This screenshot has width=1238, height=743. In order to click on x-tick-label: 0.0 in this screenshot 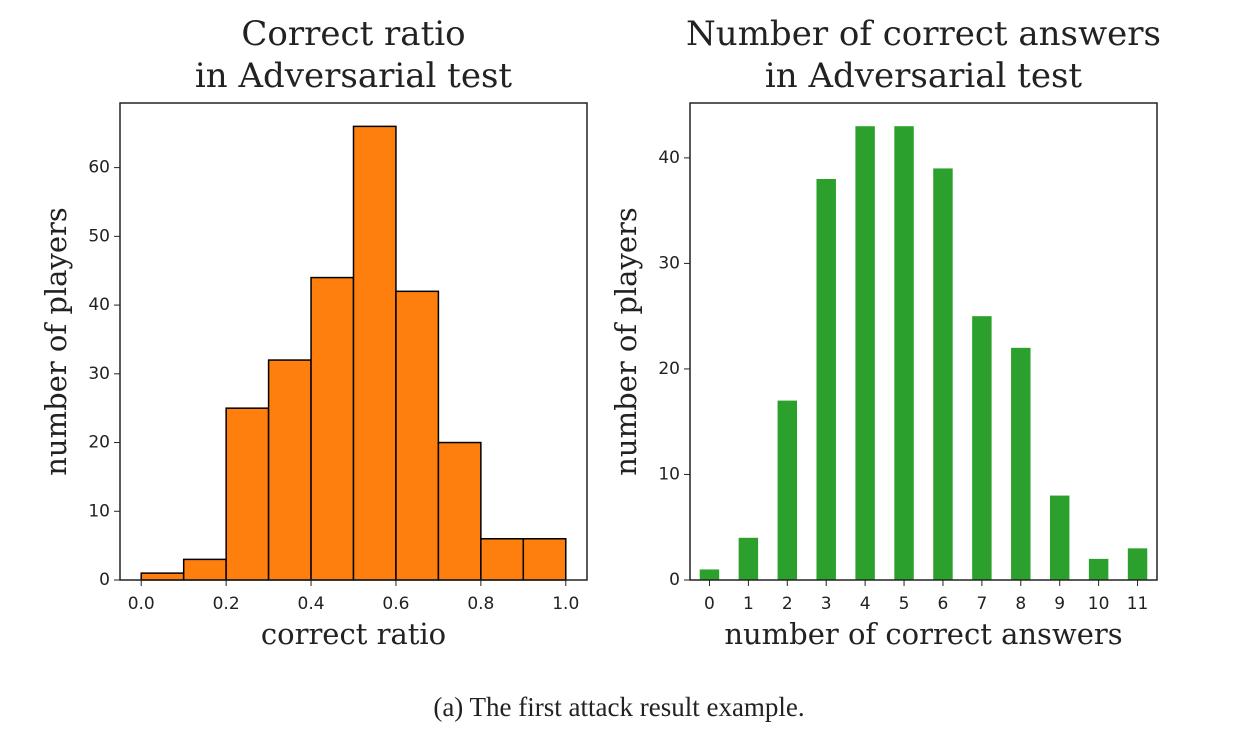, I will do `click(141, 604)`.